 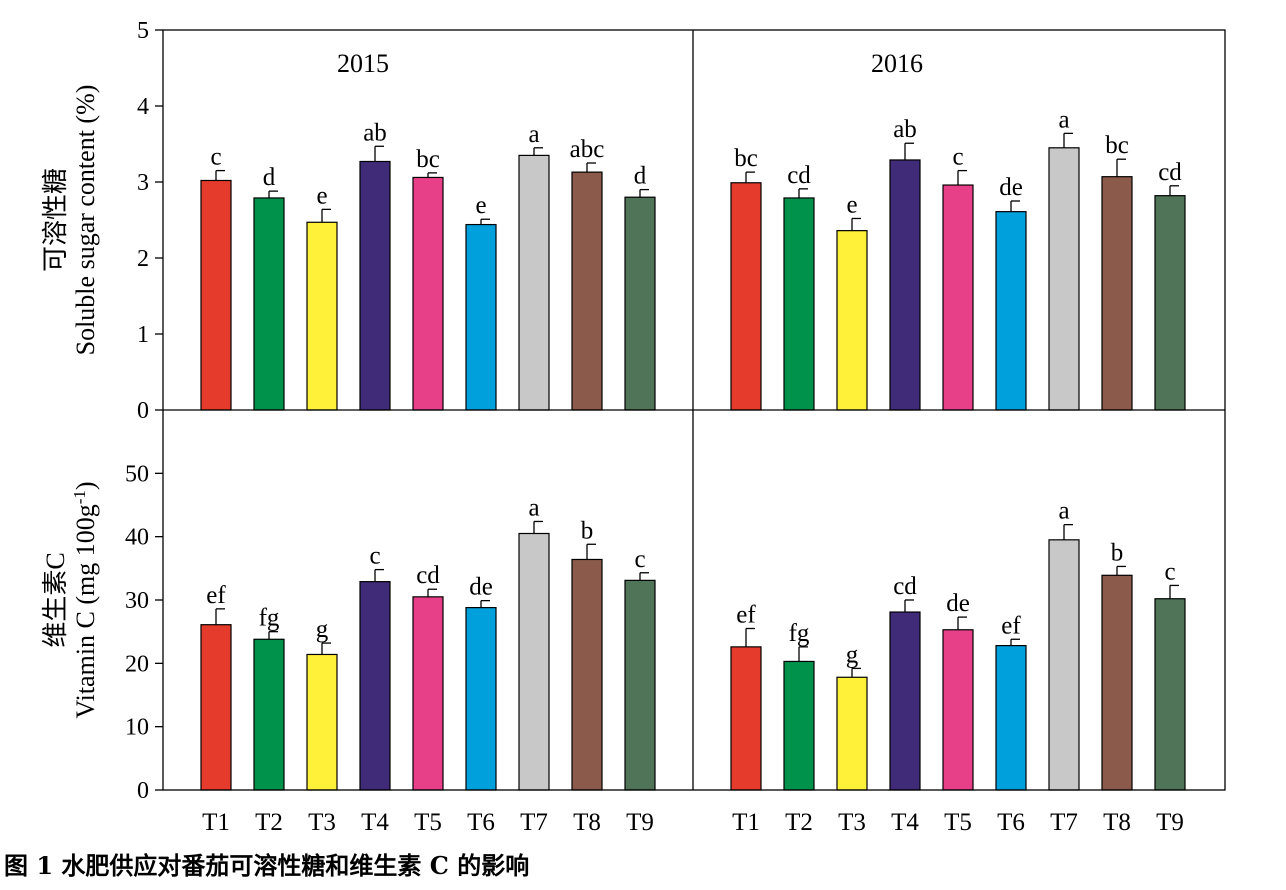 I want to click on y-axis-title-en: Vitamin C (mg 100g-1), so click(x=85, y=599).